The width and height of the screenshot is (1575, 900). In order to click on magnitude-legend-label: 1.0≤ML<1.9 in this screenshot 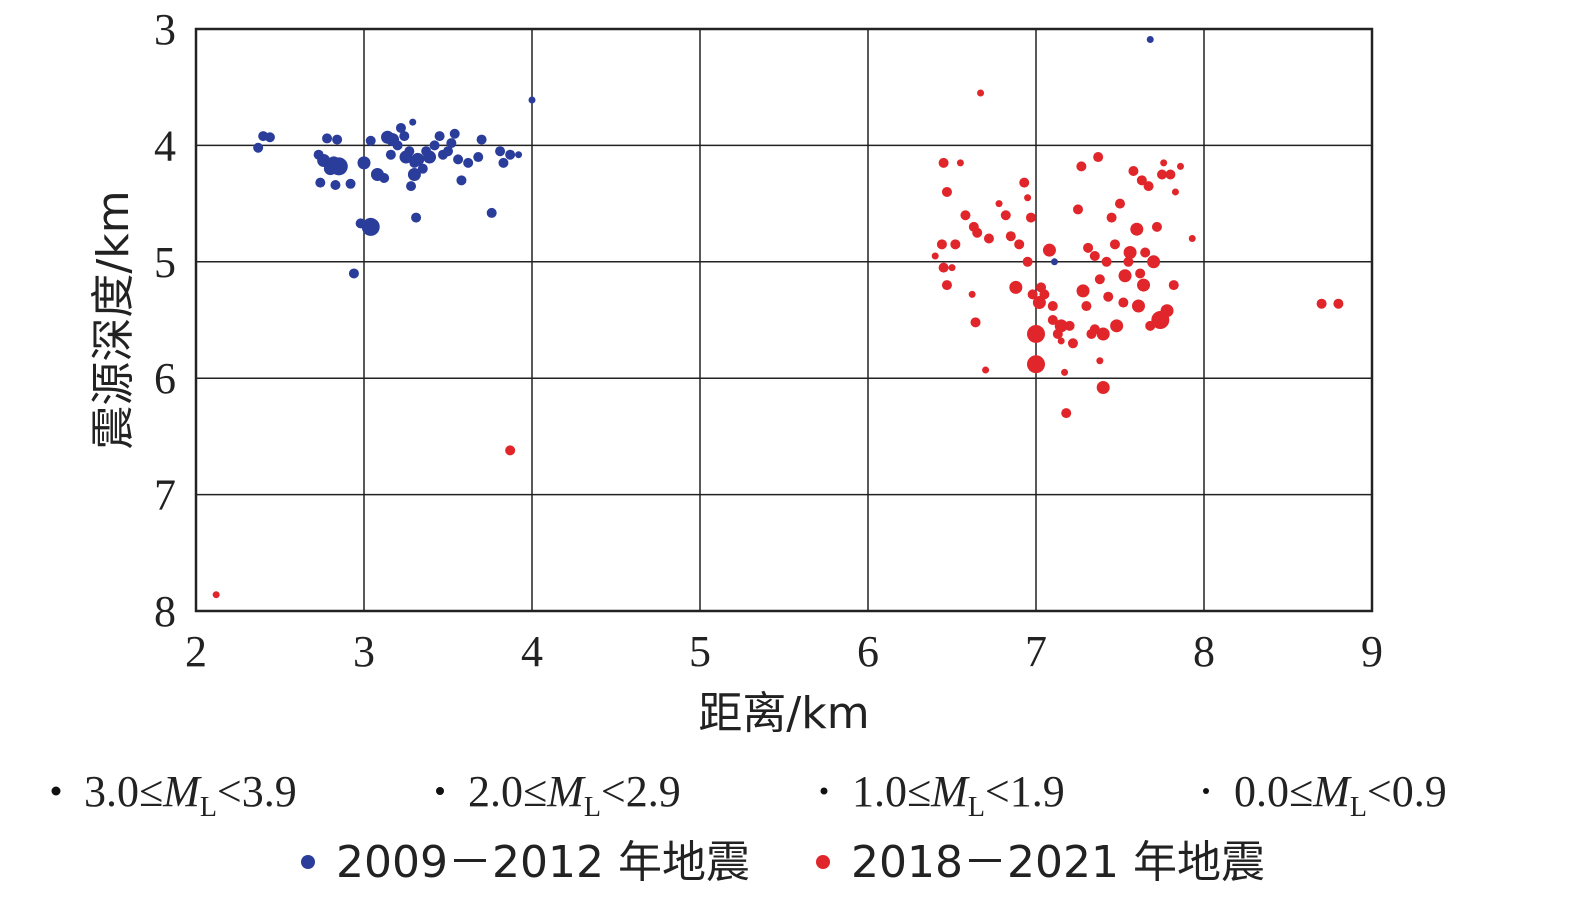, I will do `click(958, 795)`.